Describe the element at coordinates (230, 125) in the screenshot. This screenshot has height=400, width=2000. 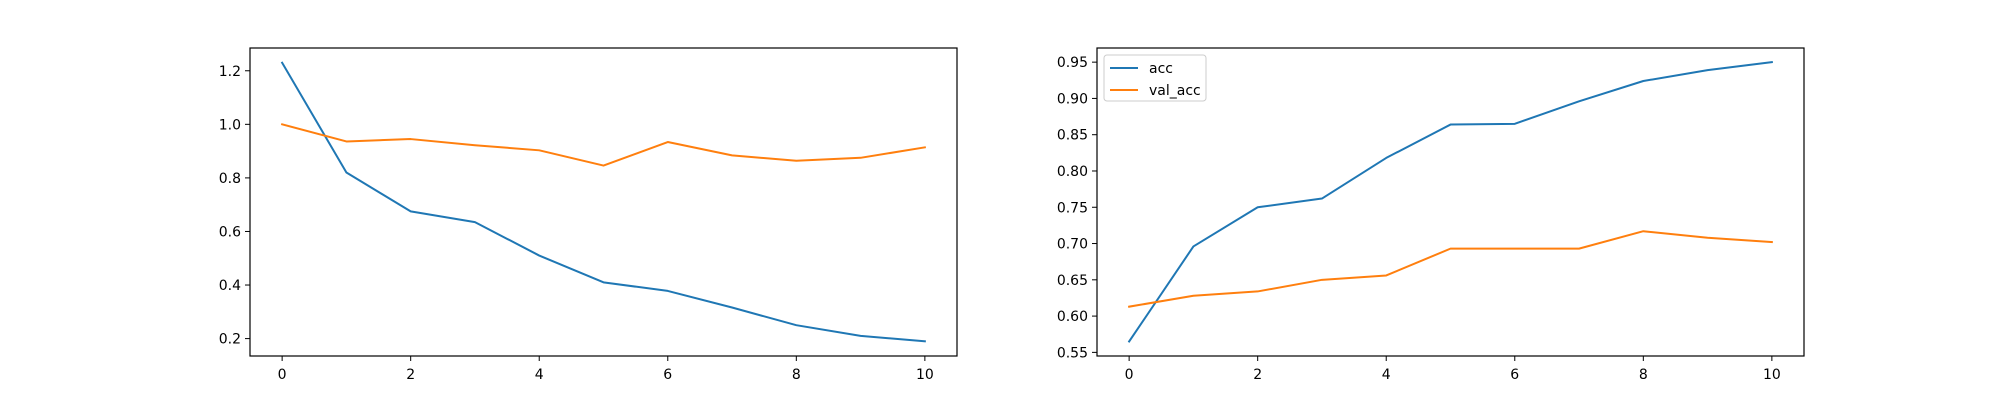
I see `y-tick-label: 1.0` at that location.